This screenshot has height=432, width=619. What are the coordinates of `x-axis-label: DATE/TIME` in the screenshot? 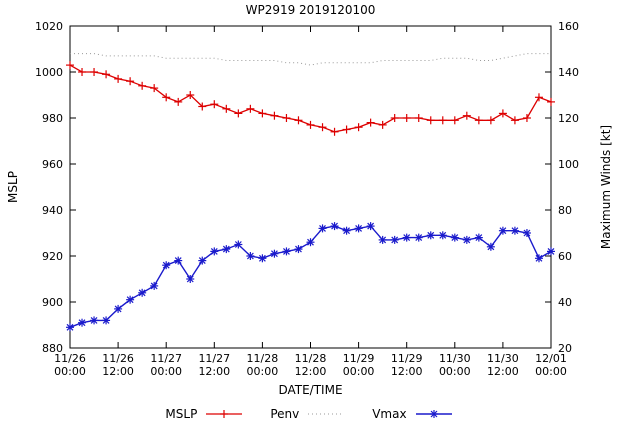 It's located at (310, 390).